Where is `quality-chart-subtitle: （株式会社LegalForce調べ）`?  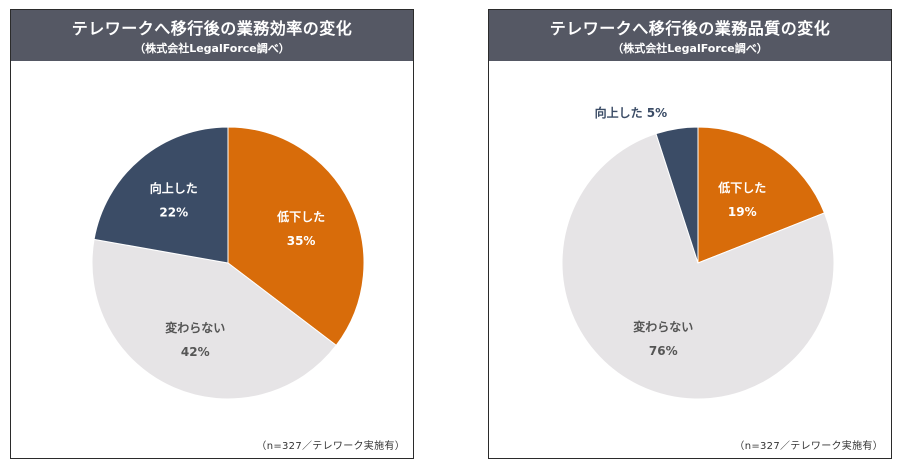 quality-chart-subtitle: （株式会社LegalForce調べ） is located at coordinates (690, 48).